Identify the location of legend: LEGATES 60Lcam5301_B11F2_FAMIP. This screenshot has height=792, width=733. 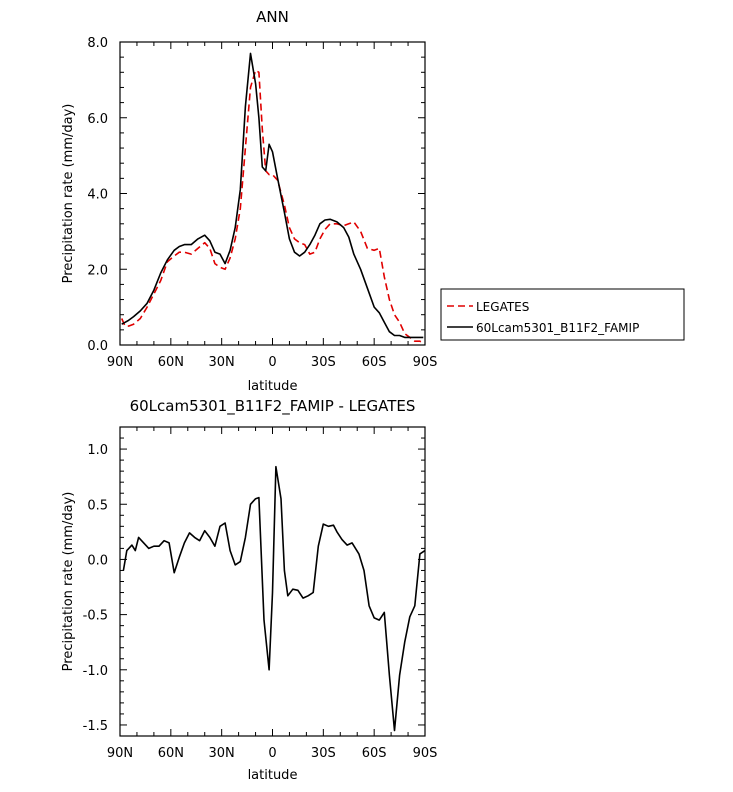
(562, 314).